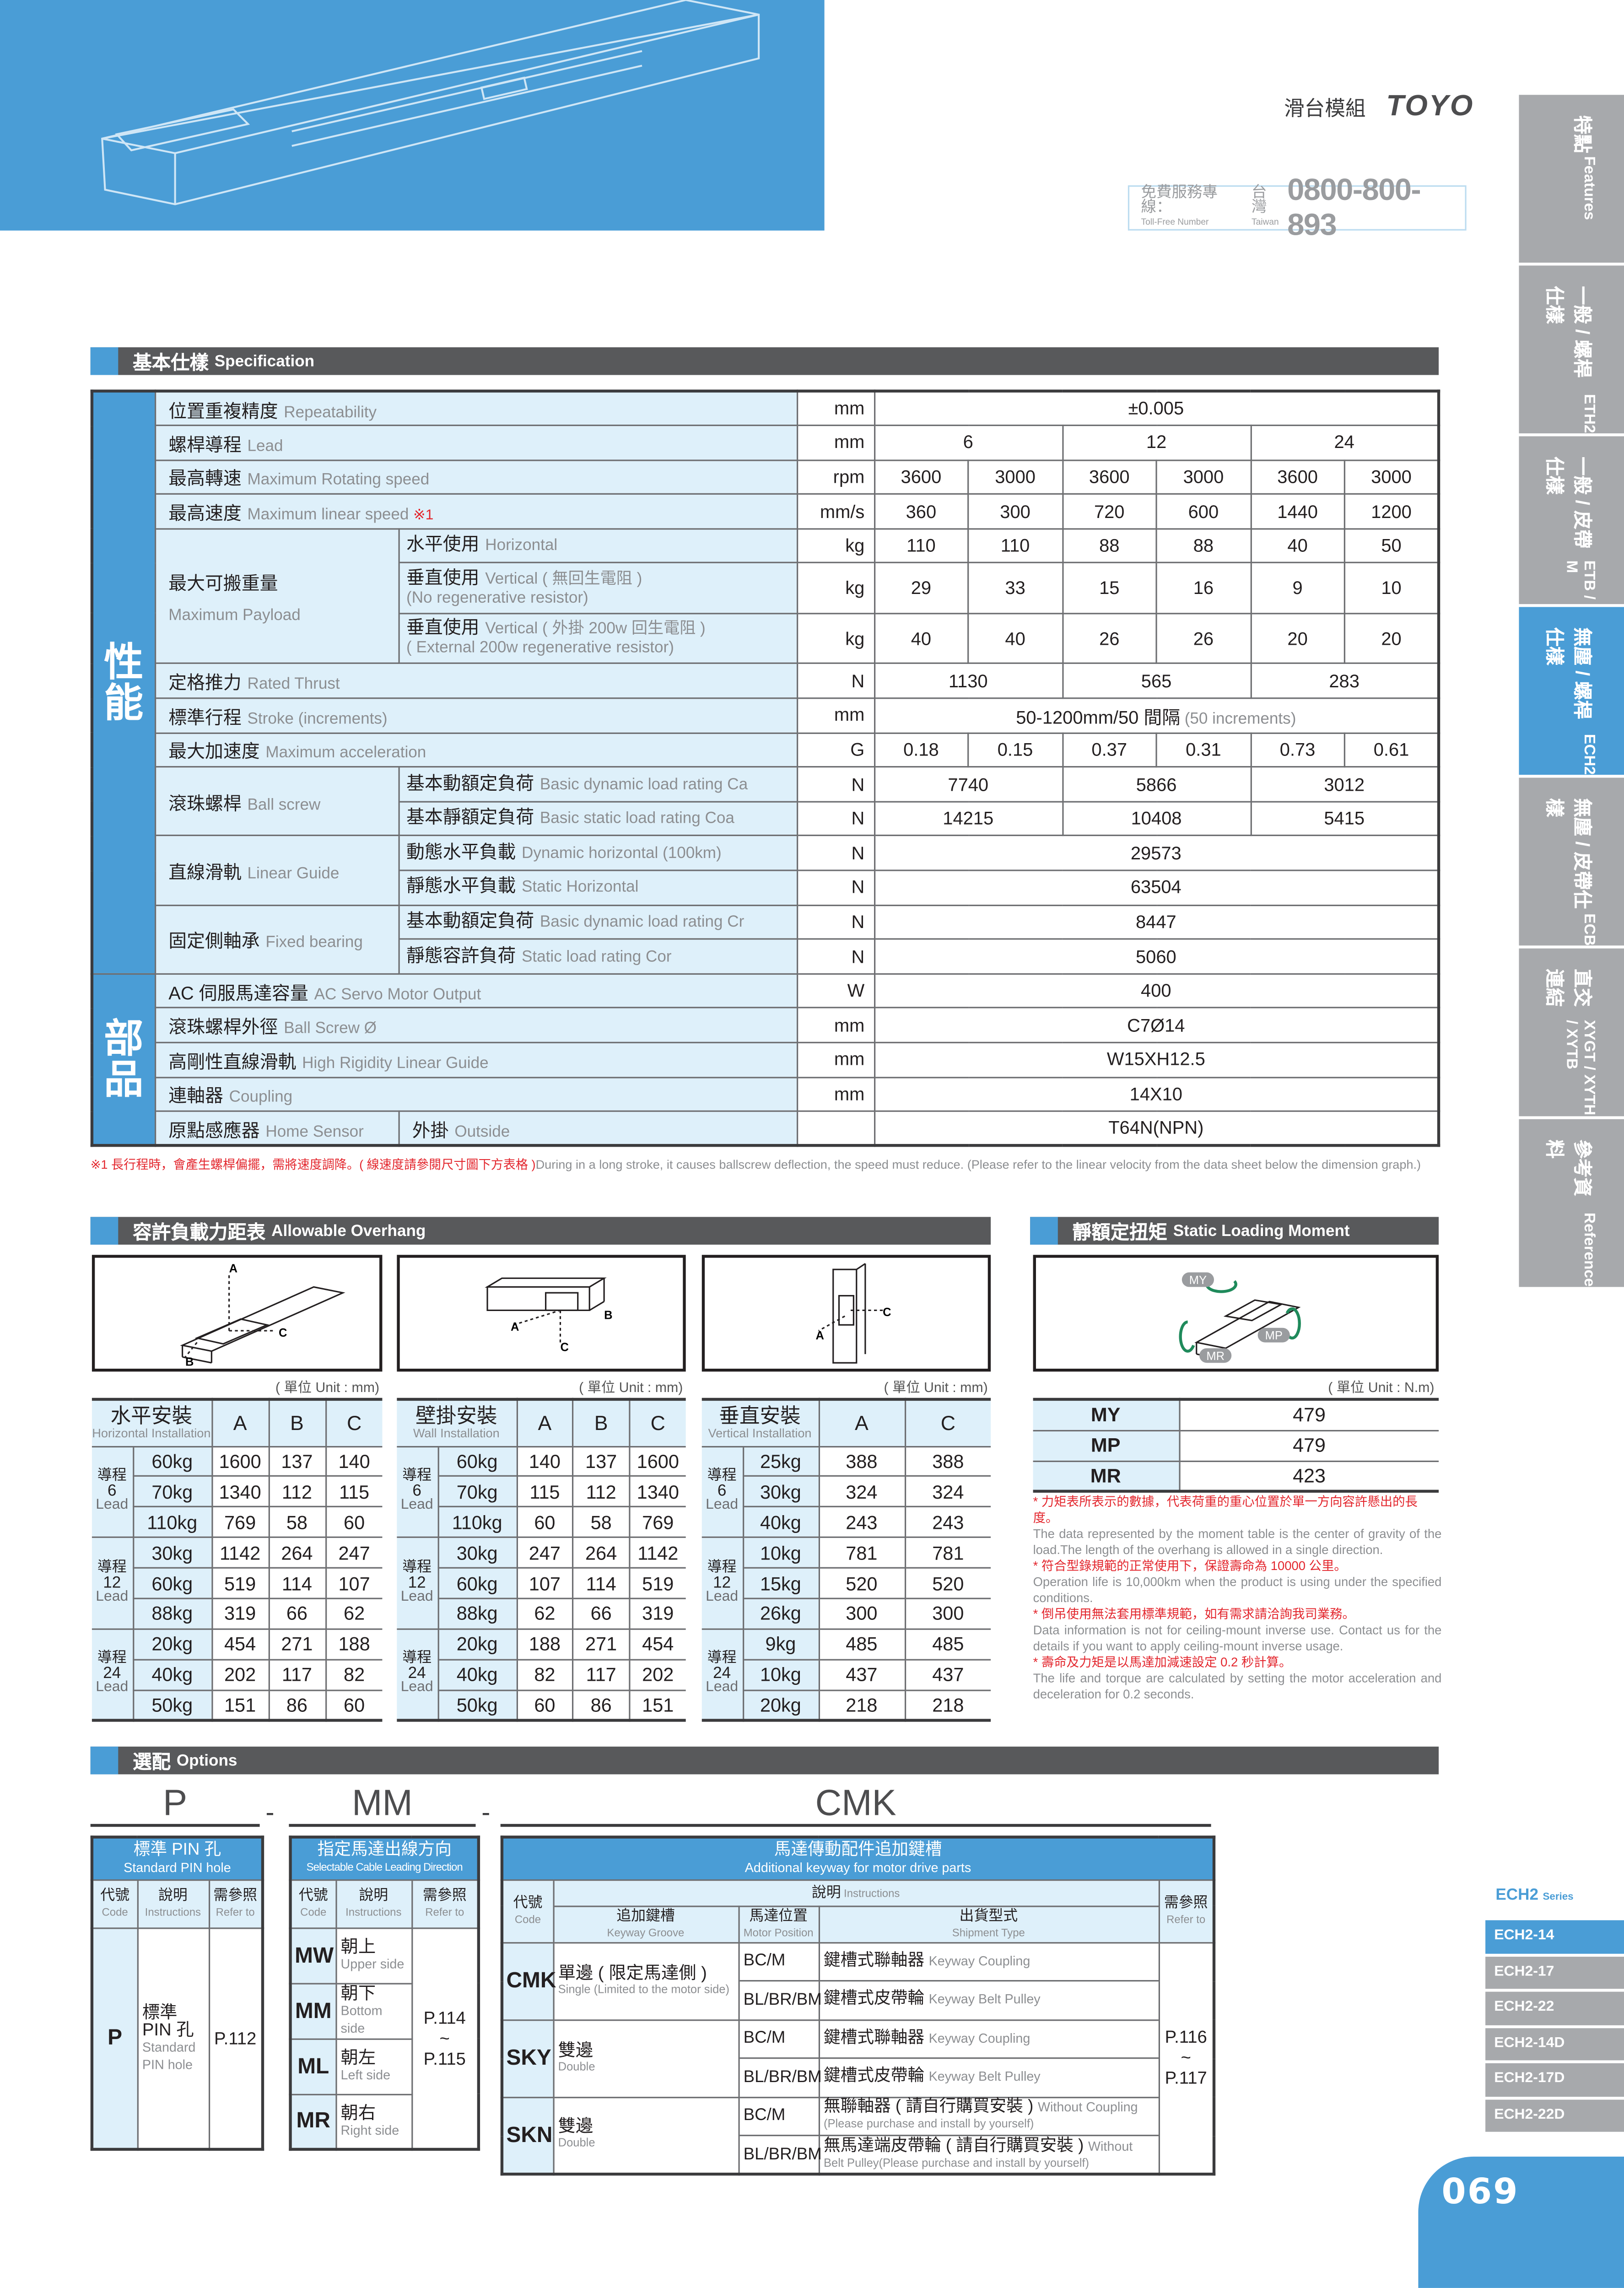  Describe the element at coordinates (766, 1129) in the screenshot. I see `spec-row: 原點感應器 Home Sensor 外掛 Outside T64N(NPN)` at that location.